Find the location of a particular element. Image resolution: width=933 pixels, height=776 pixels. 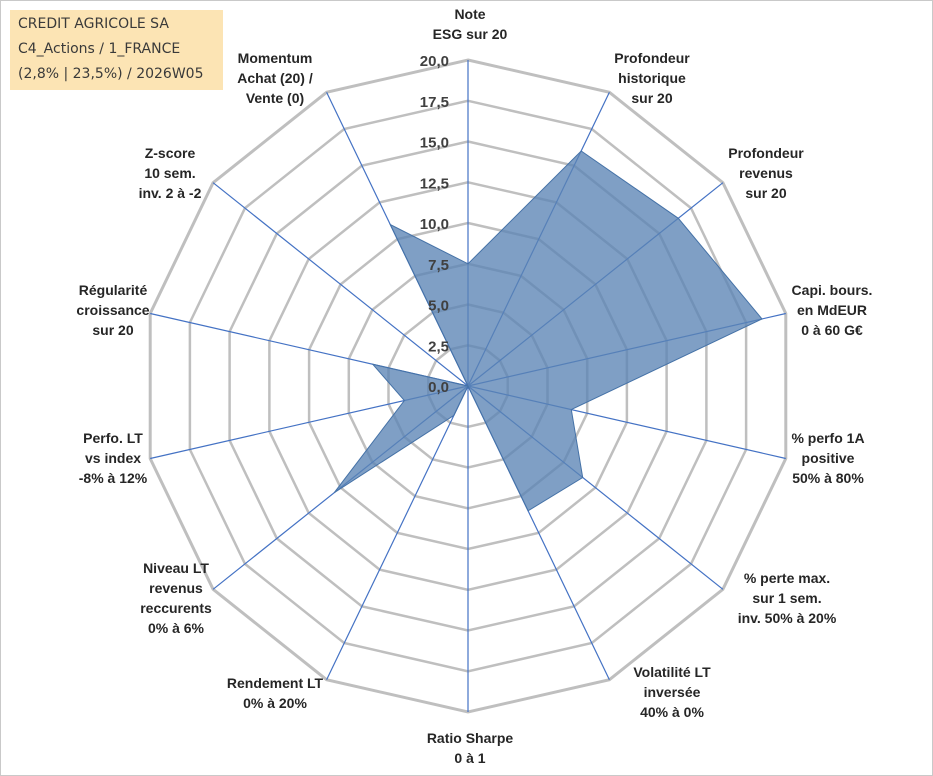

tick-label: 5,0 is located at coordinates (438, 306).